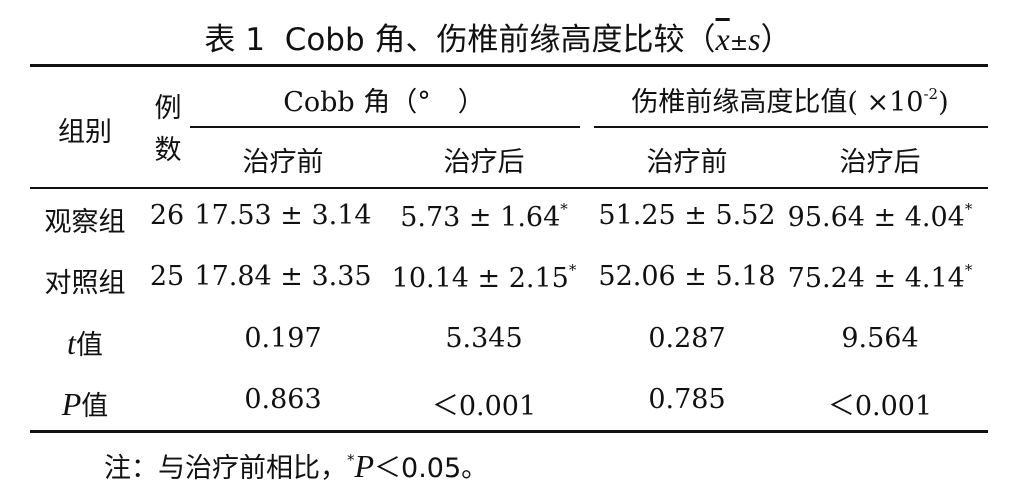  I want to click on header-cobb: Cobb 角（° ）, so click(384, 102).